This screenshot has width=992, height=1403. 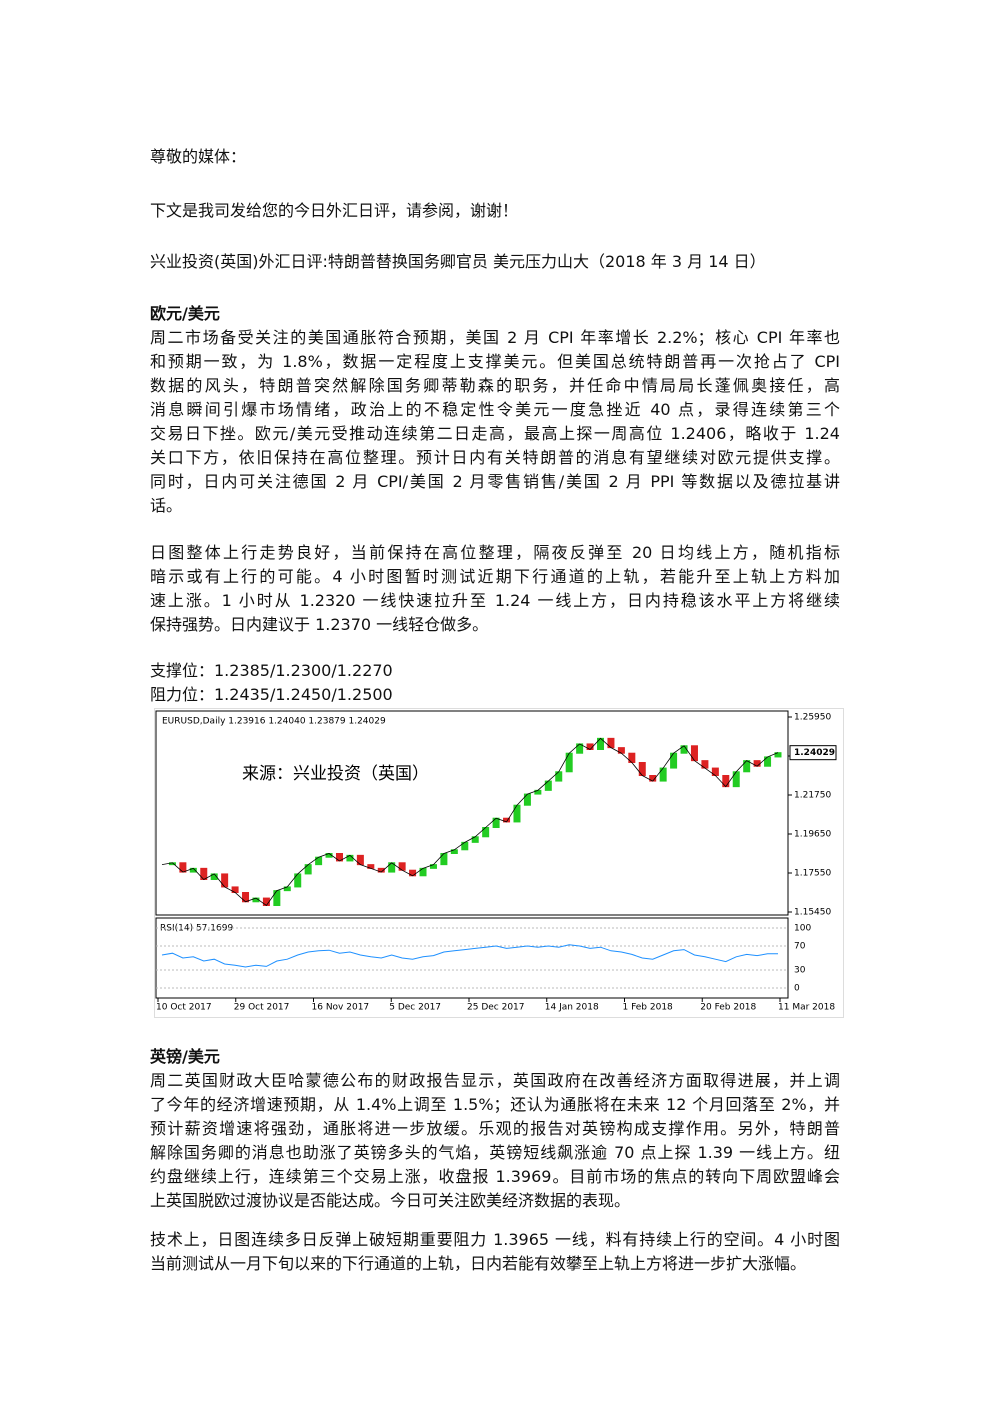 What do you see at coordinates (334, 210) in the screenshot?
I see `text-line: 下文是我司发给您的今日外汇日评，请参阅，谢谢！` at bounding box center [334, 210].